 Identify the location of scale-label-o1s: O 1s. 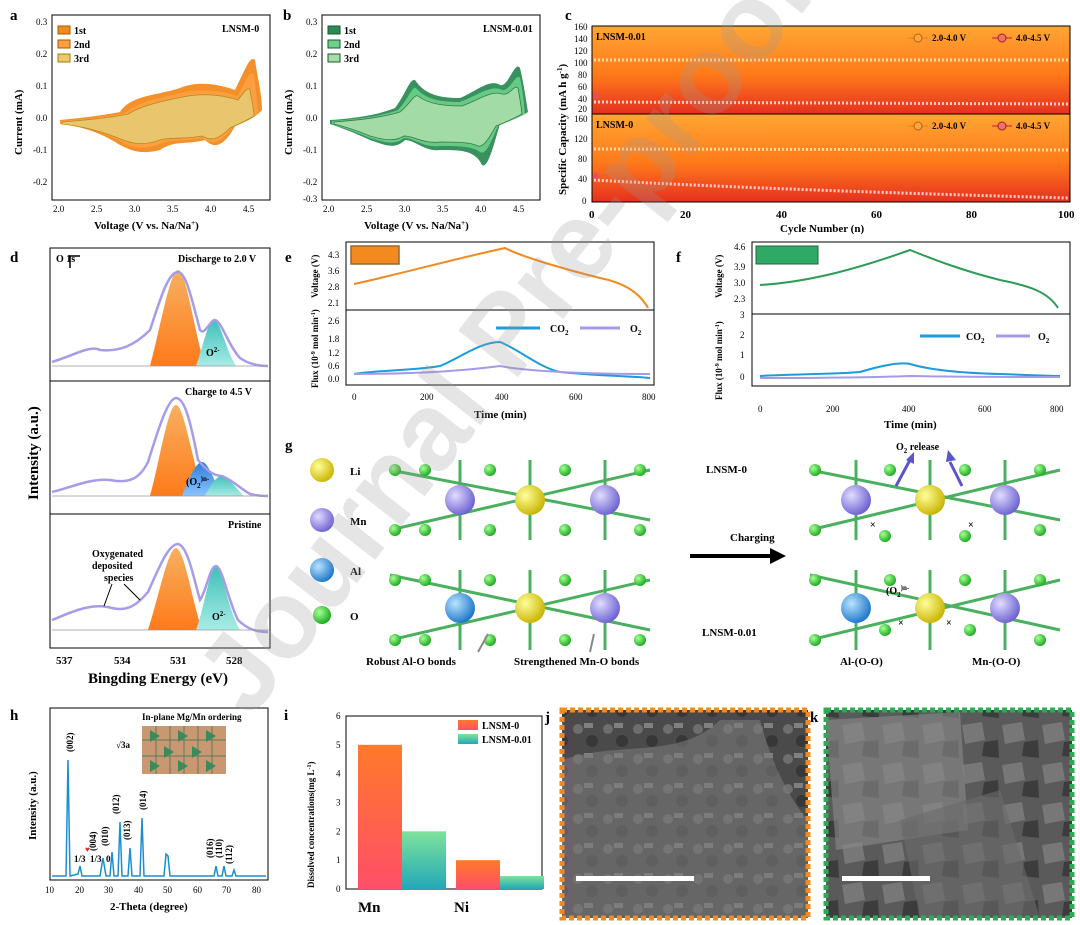
(65, 259).